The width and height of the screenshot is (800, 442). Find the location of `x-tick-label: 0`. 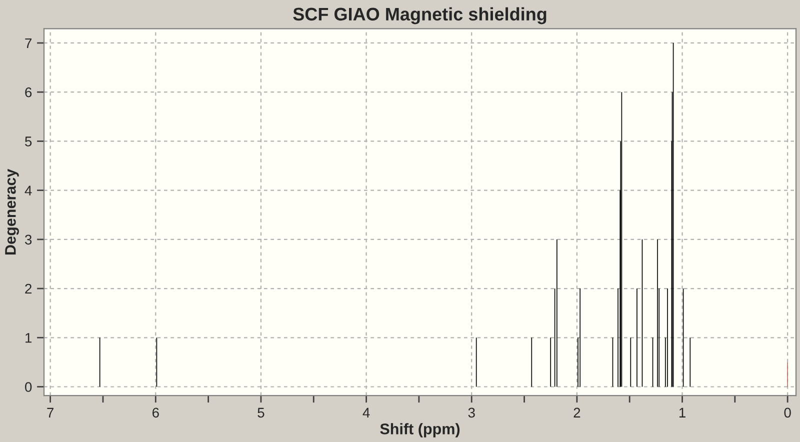

x-tick-label: 0 is located at coordinates (787, 413).